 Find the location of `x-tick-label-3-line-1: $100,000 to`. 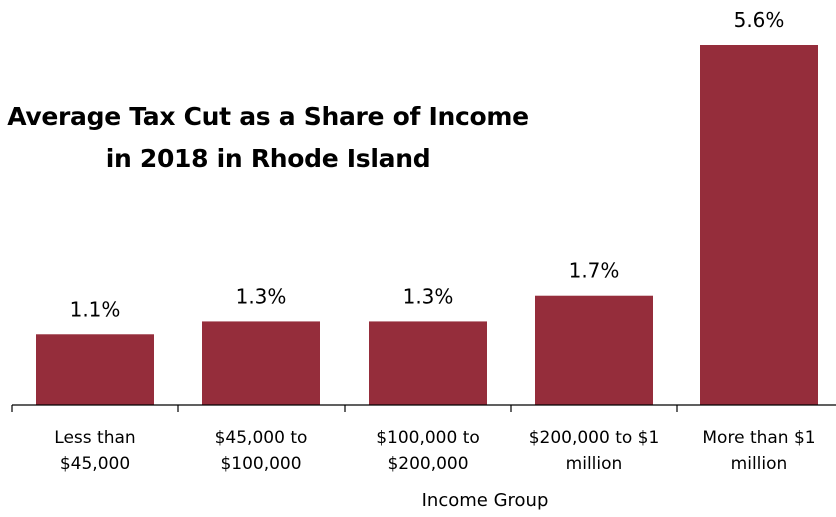

x-tick-label-3-line-1: $100,000 to is located at coordinates (428, 438).